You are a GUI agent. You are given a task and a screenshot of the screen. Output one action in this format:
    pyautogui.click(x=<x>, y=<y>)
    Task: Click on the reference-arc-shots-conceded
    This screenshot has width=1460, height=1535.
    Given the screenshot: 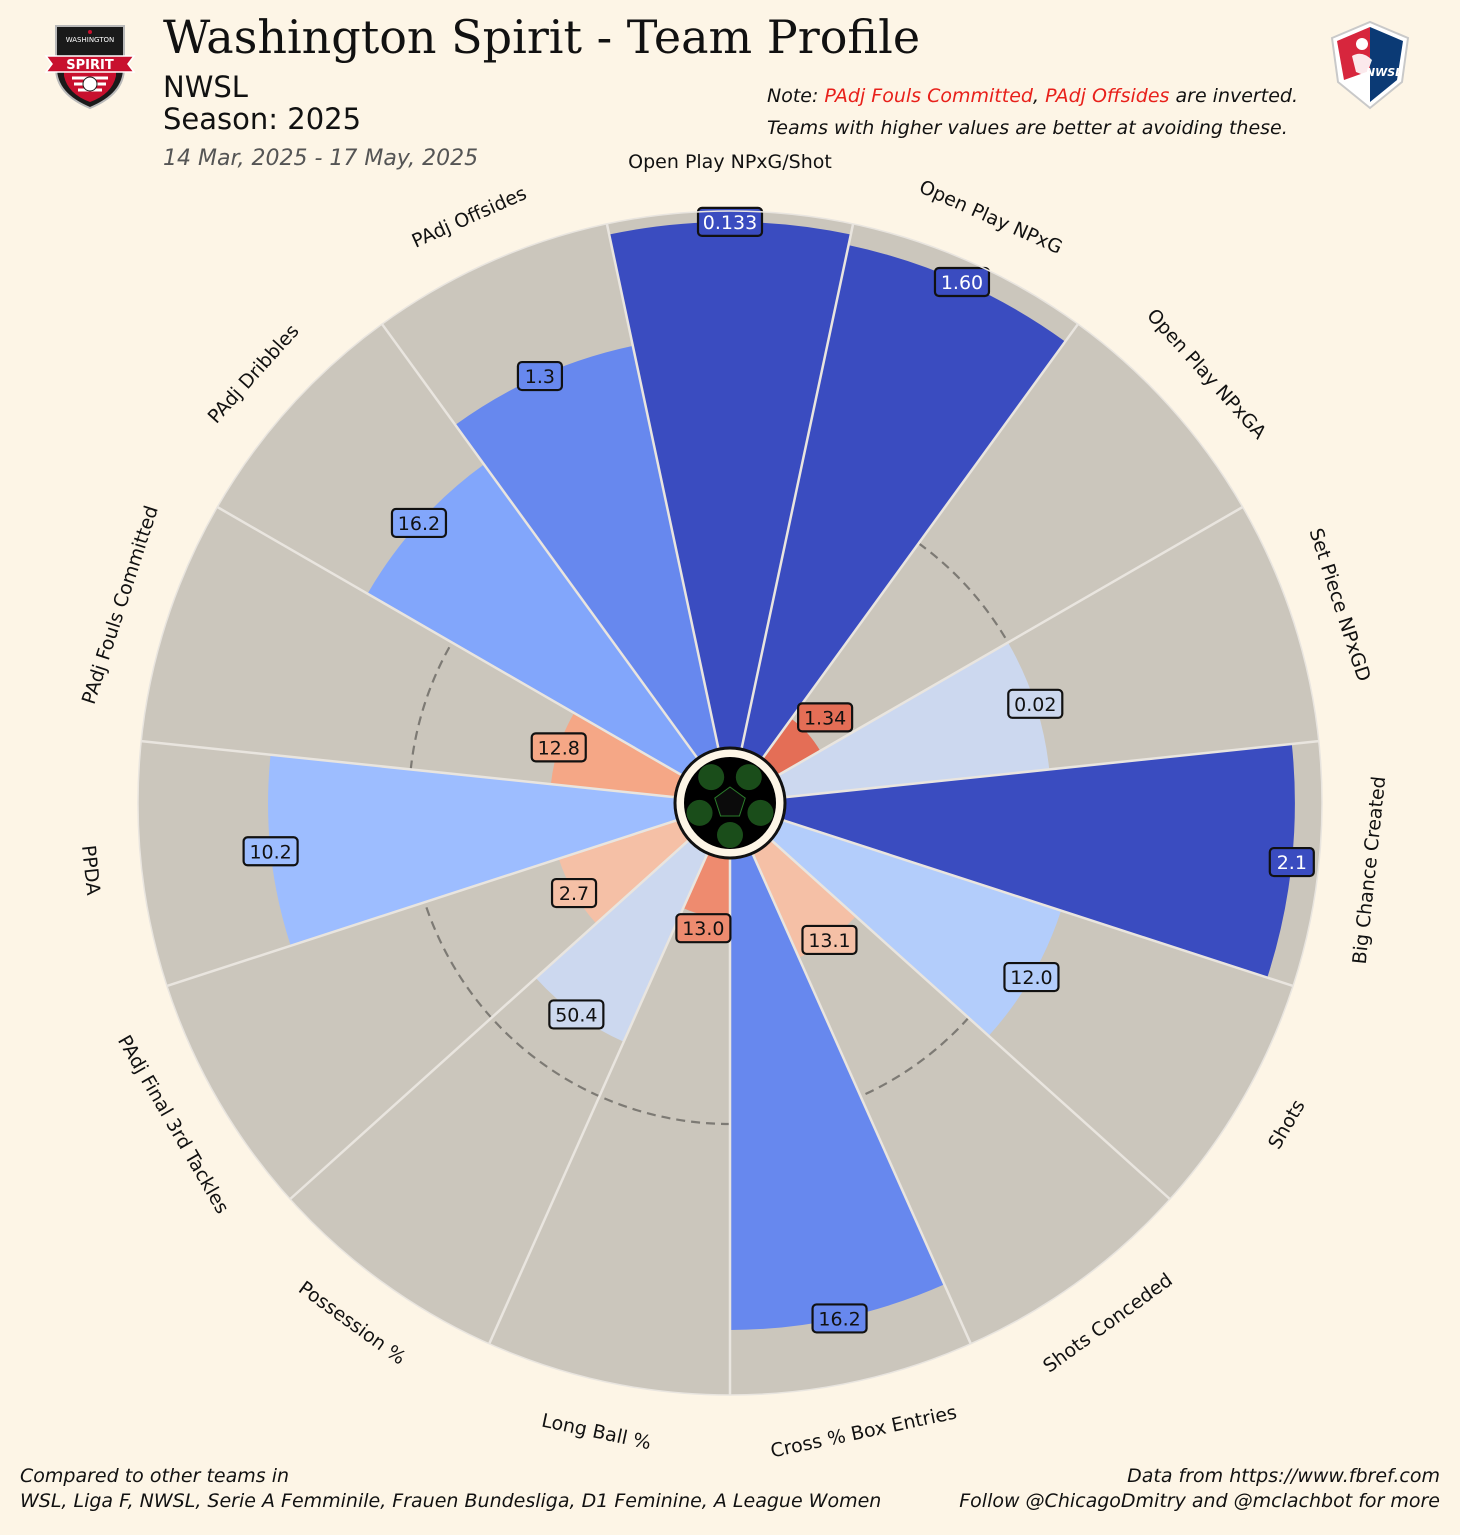 What is the action you would take?
    pyautogui.click(x=915, y=1057)
    